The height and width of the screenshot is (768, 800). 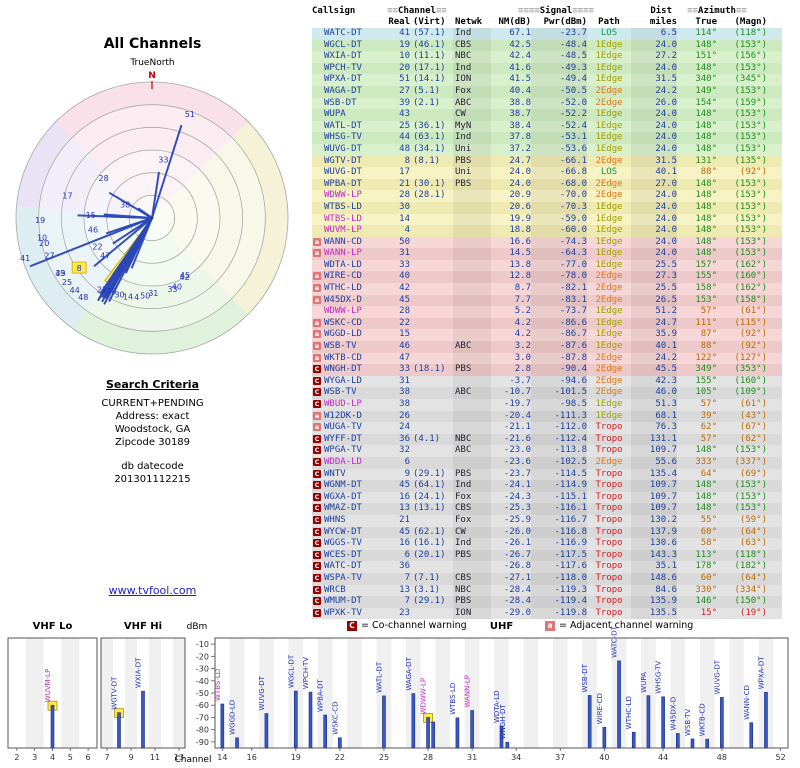 I want to click on cell-distance: 135.5, so click(x=654, y=613).